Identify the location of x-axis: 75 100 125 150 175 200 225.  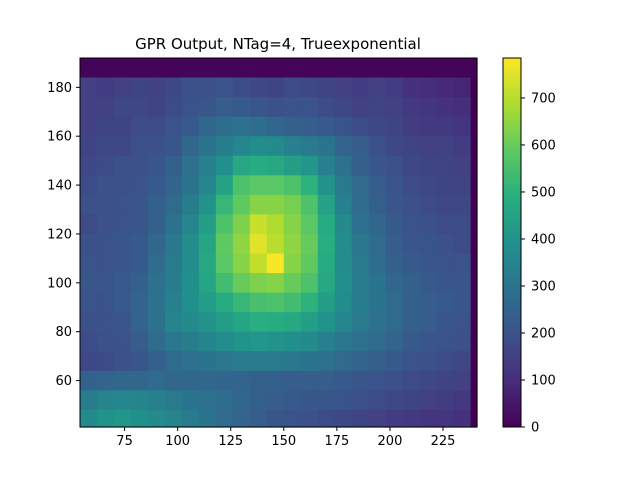
(285, 438).